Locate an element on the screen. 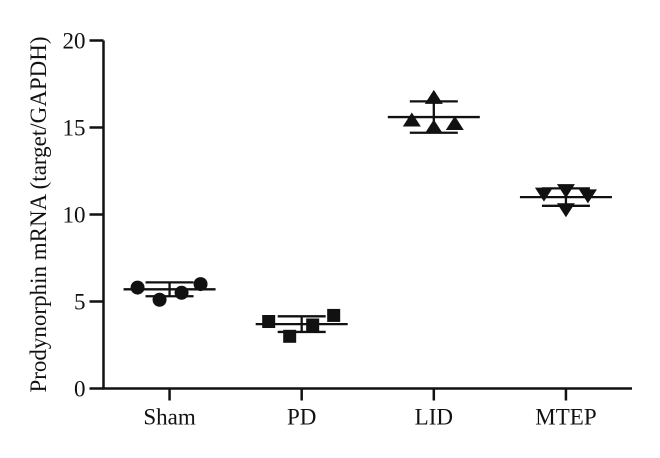 The image size is (660, 458). x-category-label: MTEP is located at coordinates (565, 417).